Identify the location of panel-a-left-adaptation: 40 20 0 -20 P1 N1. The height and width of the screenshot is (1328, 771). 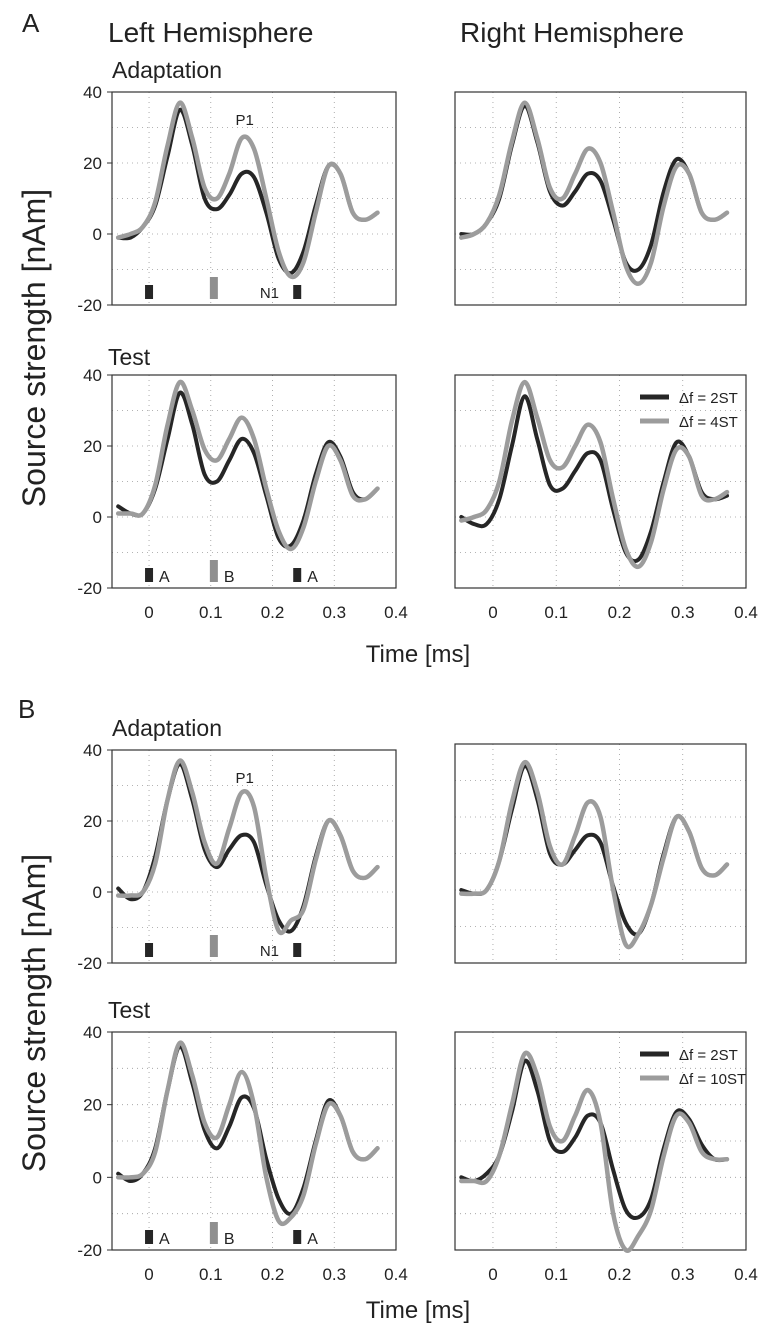
(237, 199).